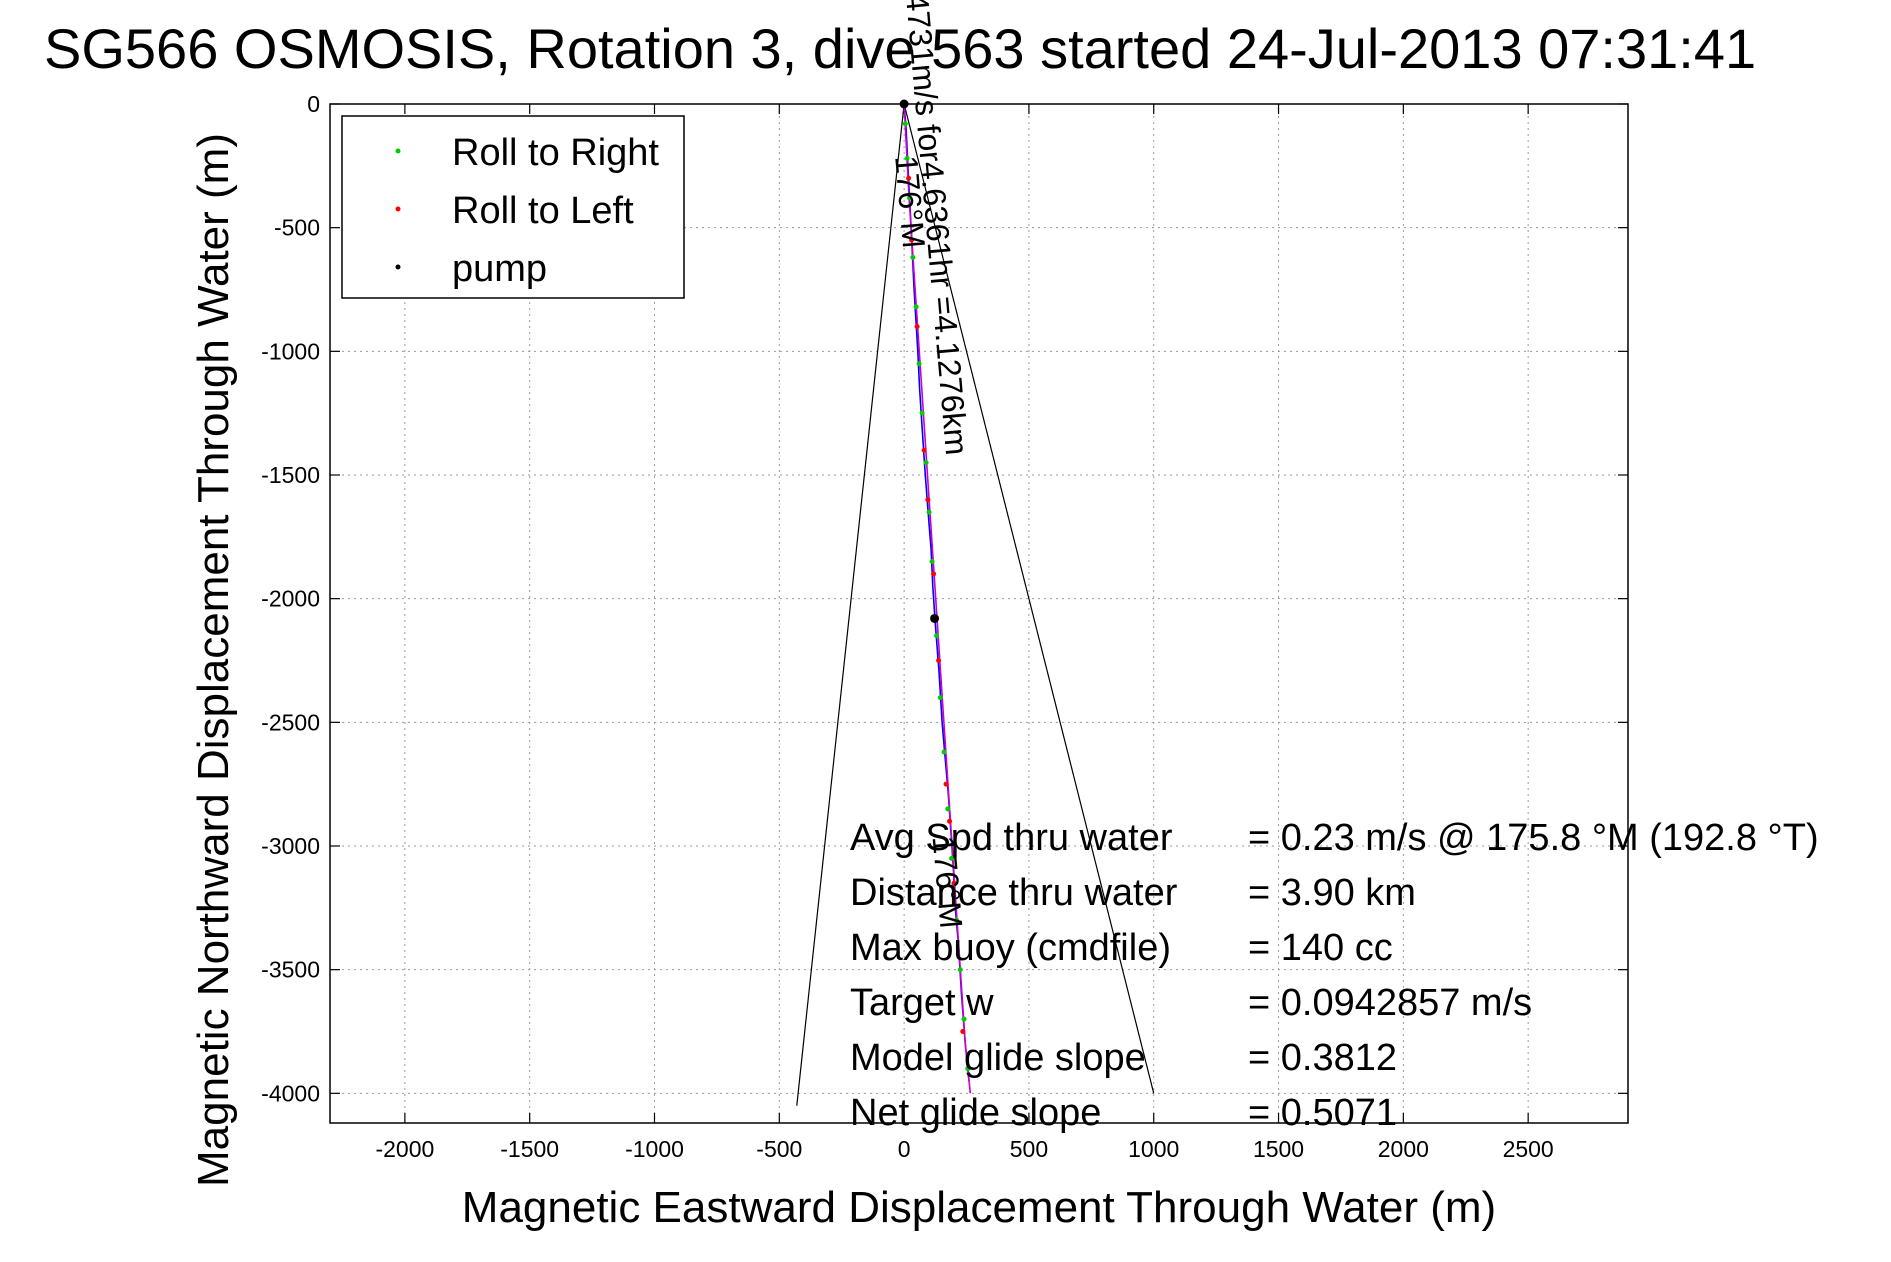 This screenshot has width=1891, height=1262. I want to click on legend-label: Roll to Right, so click(555, 153).